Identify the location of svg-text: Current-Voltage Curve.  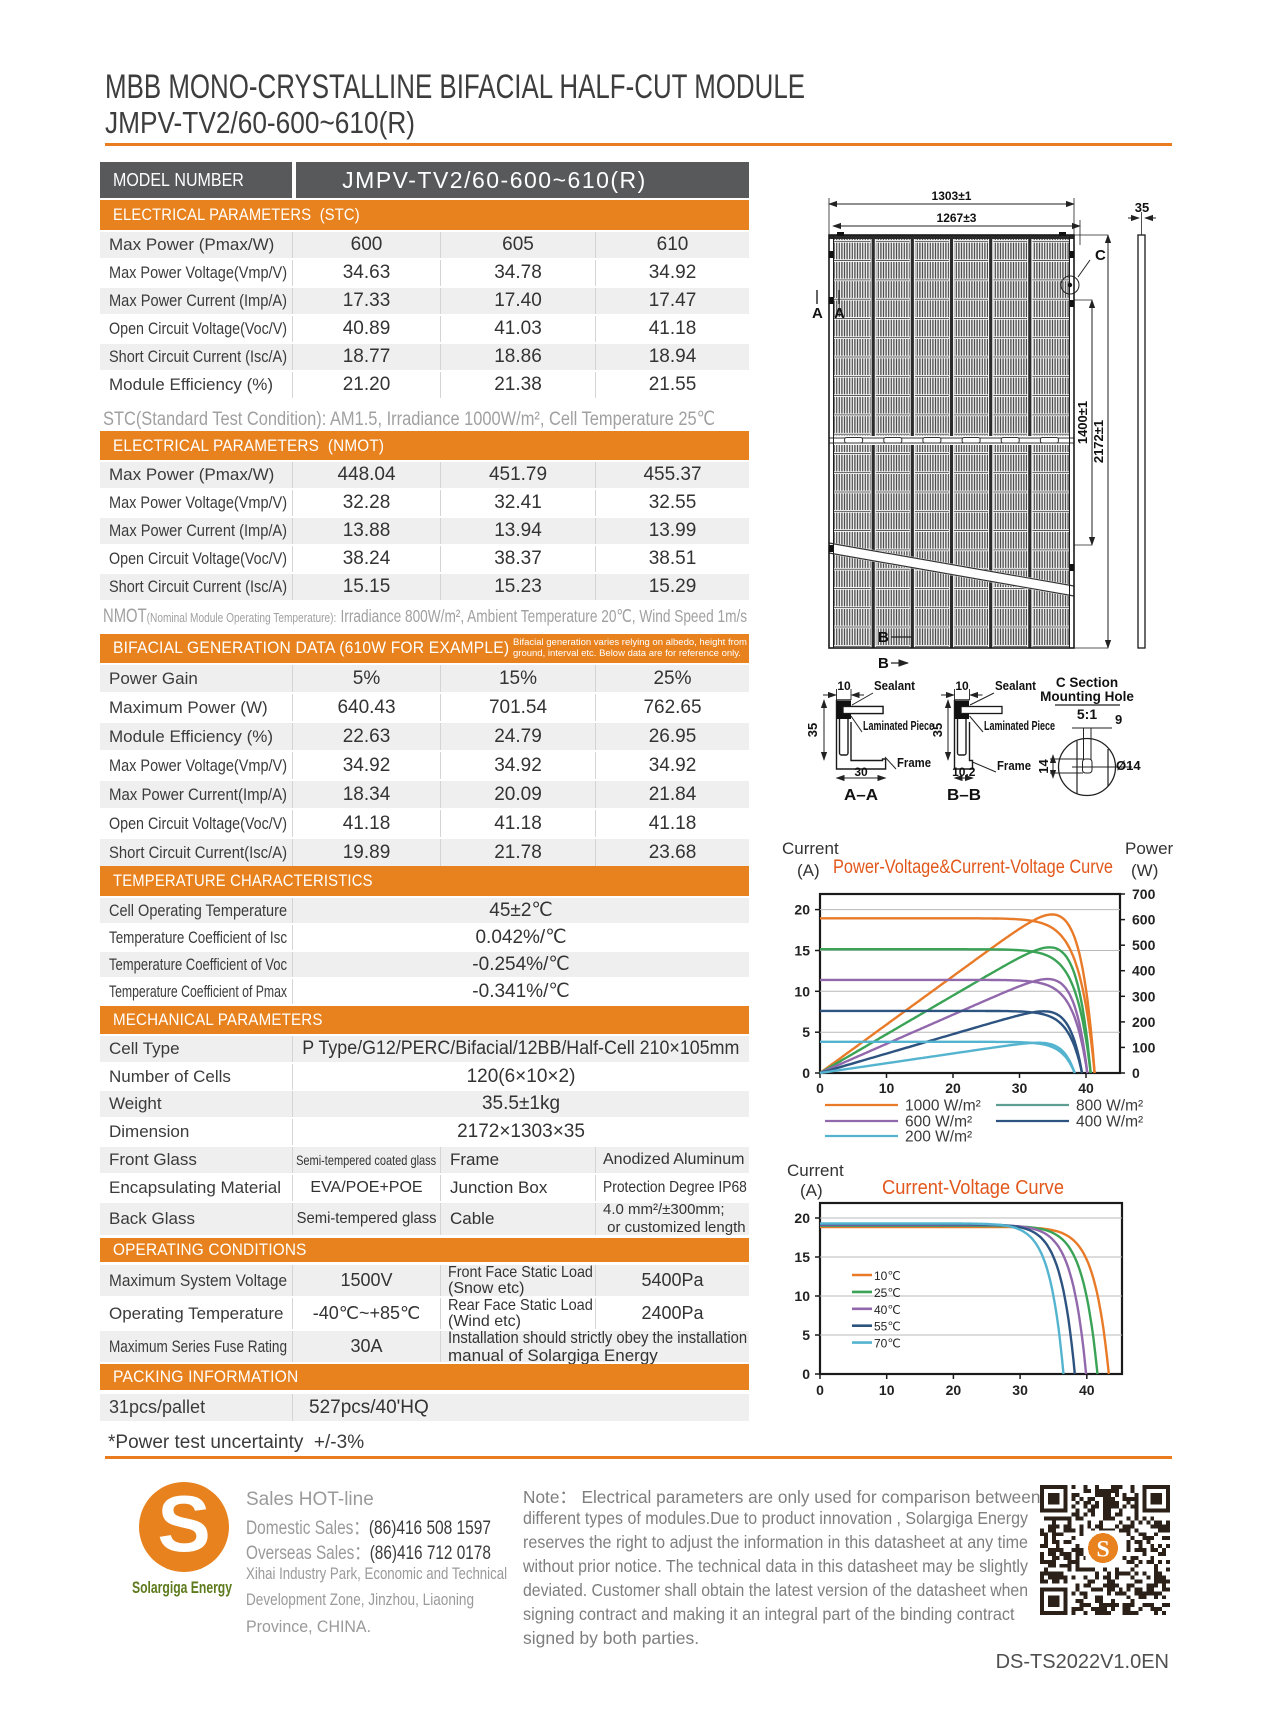
(973, 1188).